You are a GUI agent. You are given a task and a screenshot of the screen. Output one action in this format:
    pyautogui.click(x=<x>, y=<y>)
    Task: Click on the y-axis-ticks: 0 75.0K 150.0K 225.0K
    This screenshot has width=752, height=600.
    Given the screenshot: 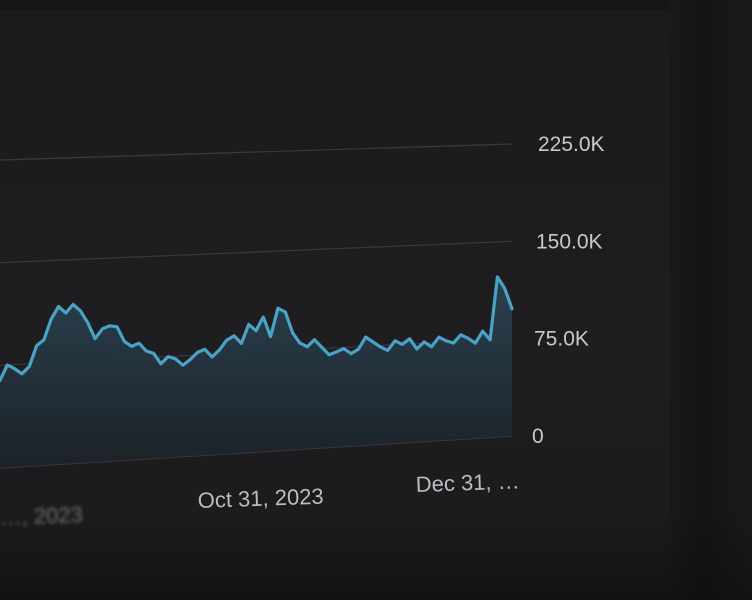 What is the action you would take?
    pyautogui.click(x=568, y=290)
    